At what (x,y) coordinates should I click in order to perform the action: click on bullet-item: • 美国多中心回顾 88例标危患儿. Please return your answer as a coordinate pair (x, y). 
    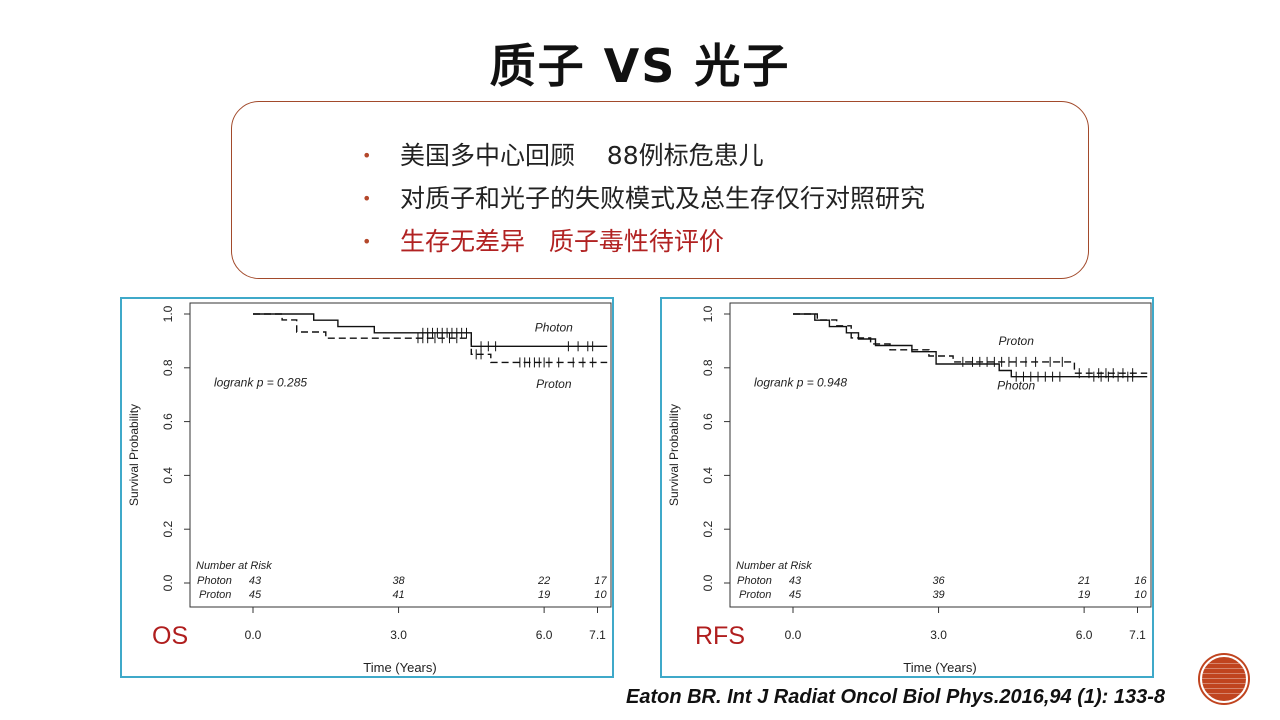
    Looking at the image, I should click on (643, 155).